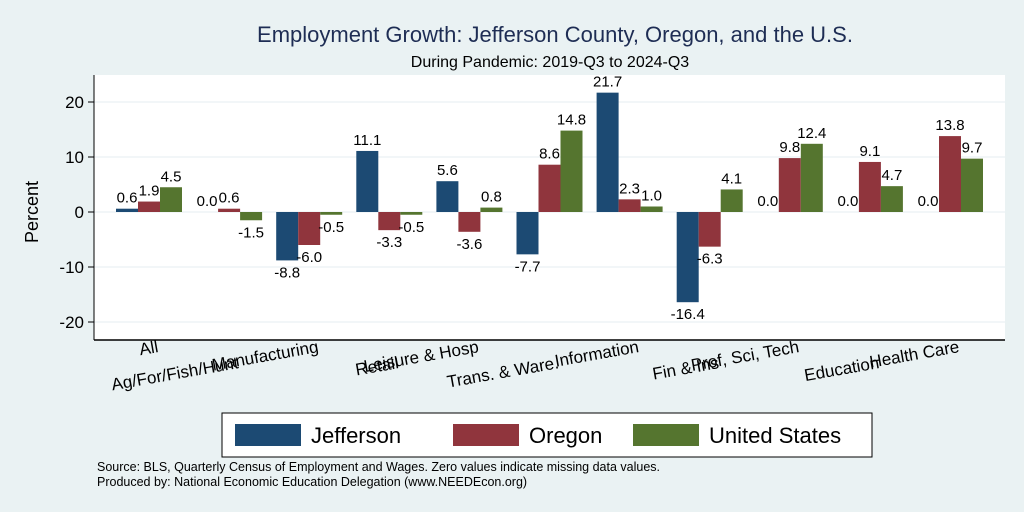 This screenshot has width=1024, height=512. I want to click on x-category-label: Prof, Sci, Tech, so click(745, 356).